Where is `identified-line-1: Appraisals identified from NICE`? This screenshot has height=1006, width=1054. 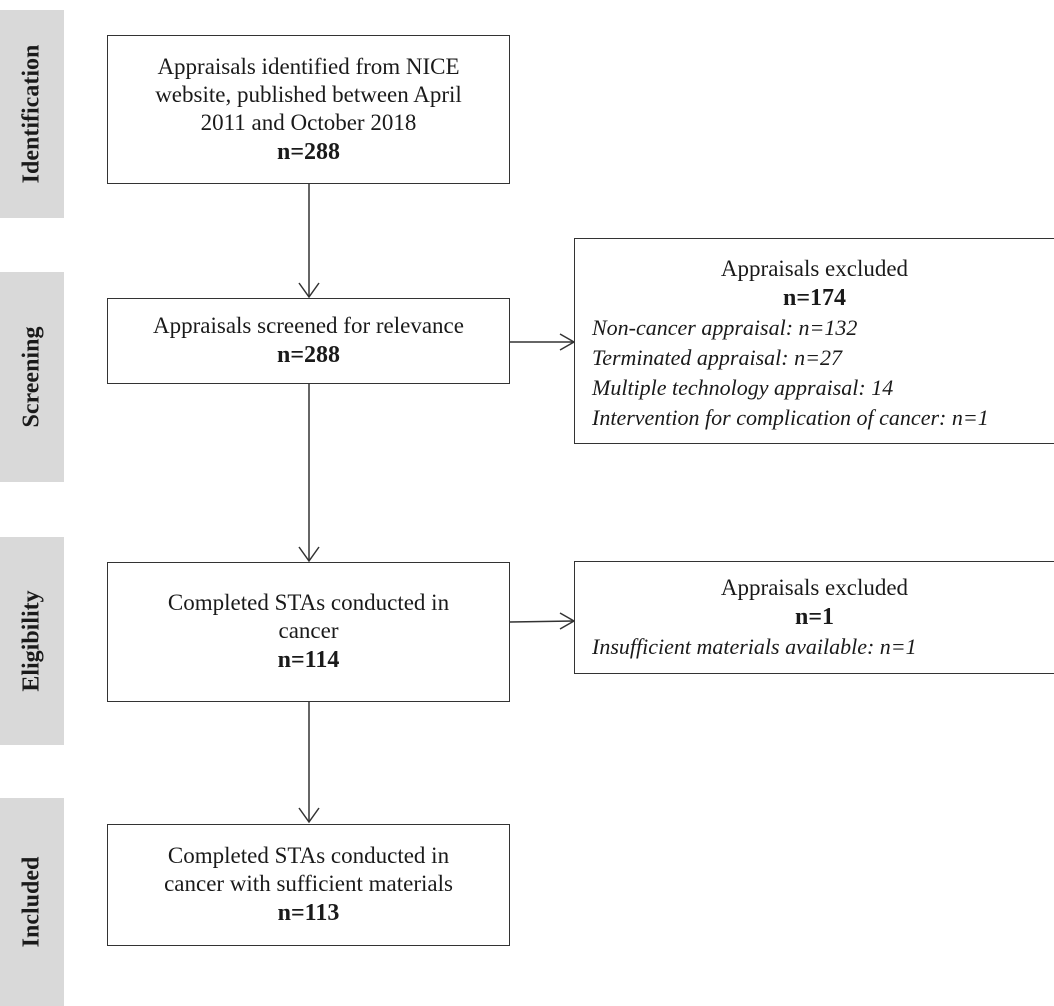
identified-line-1: Appraisals identified from NICE is located at coordinates (308, 66).